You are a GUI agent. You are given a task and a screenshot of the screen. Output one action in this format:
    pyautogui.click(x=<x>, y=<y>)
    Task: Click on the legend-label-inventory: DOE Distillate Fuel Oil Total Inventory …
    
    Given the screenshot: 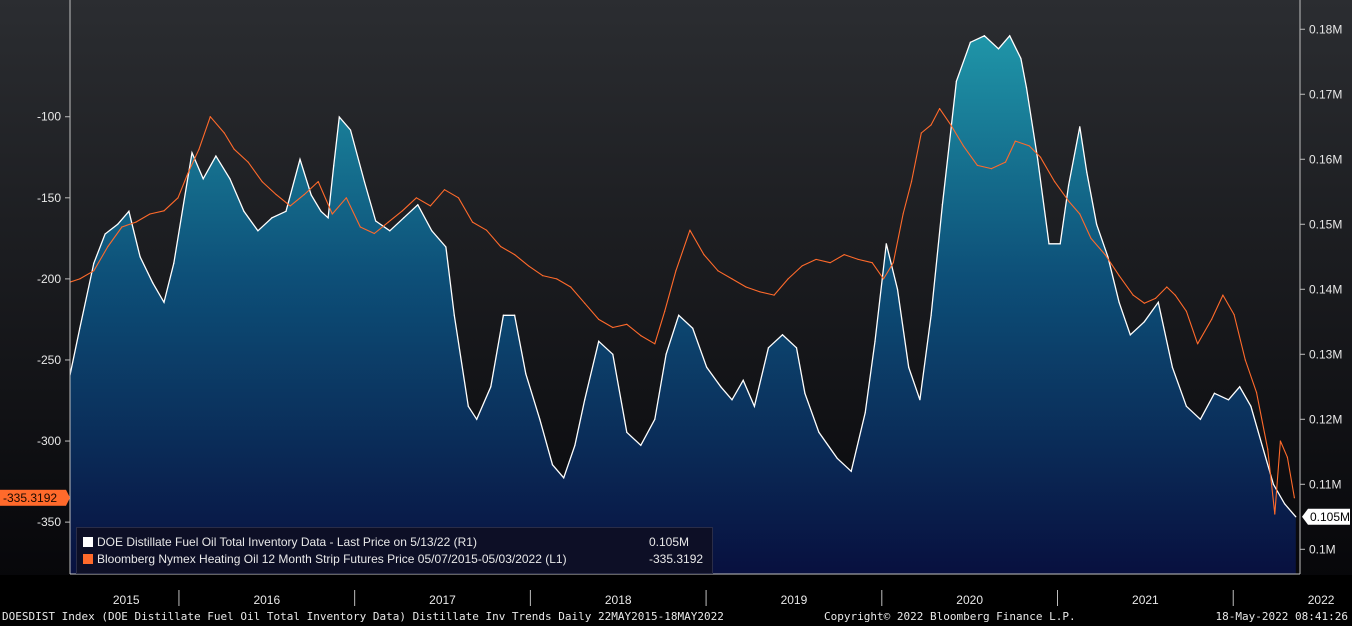 What is the action you would take?
    pyautogui.click(x=287, y=542)
    